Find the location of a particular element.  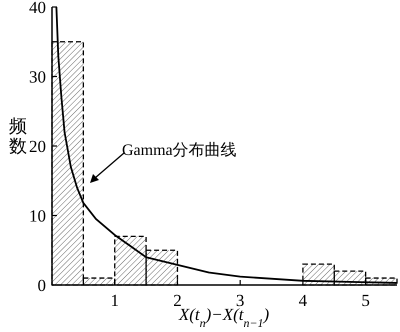

y-tick-label: 20 is located at coordinates (37, 146).